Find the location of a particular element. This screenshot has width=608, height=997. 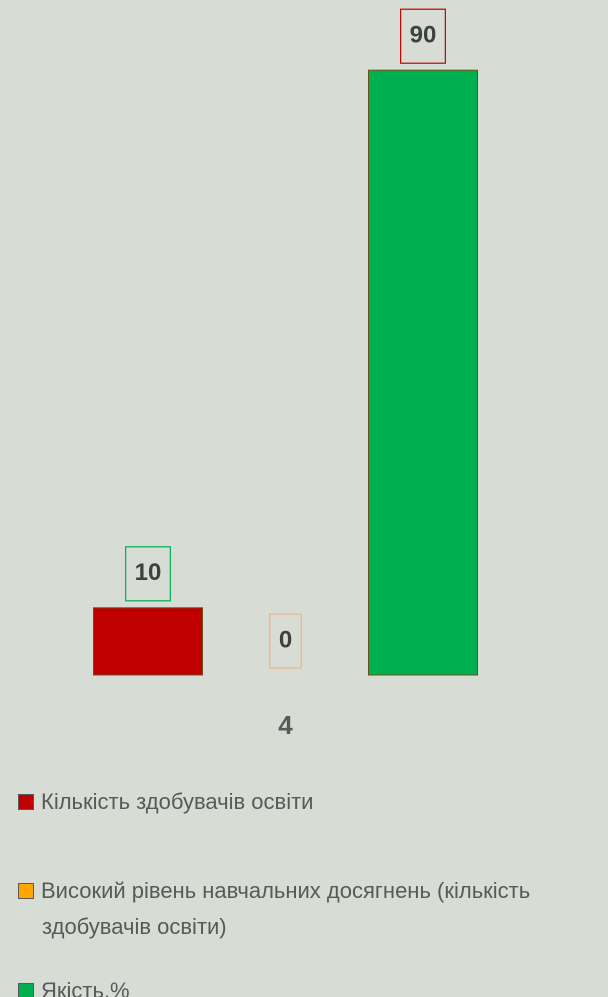

data-label: 0 is located at coordinates (285, 639).